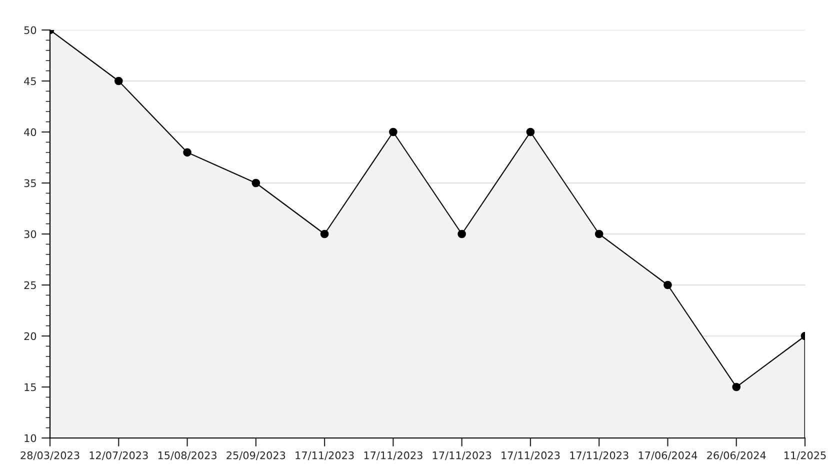 This screenshot has width=834, height=468. I want to click on x-tick-label: 26/06/2024, so click(736, 455).